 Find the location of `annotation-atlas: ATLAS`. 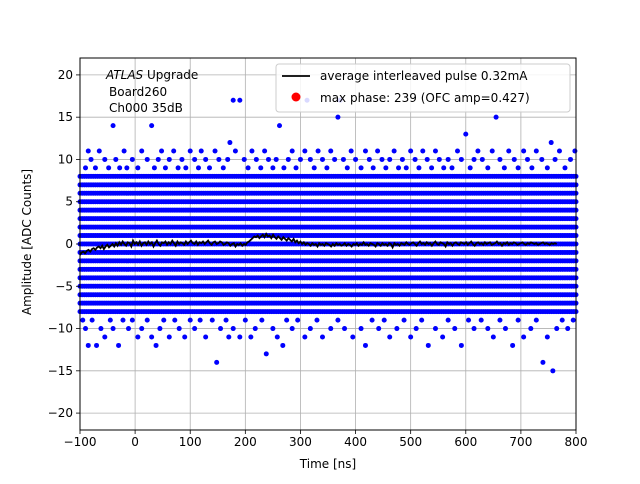

annotation-atlas: ATLAS is located at coordinates (124, 75).